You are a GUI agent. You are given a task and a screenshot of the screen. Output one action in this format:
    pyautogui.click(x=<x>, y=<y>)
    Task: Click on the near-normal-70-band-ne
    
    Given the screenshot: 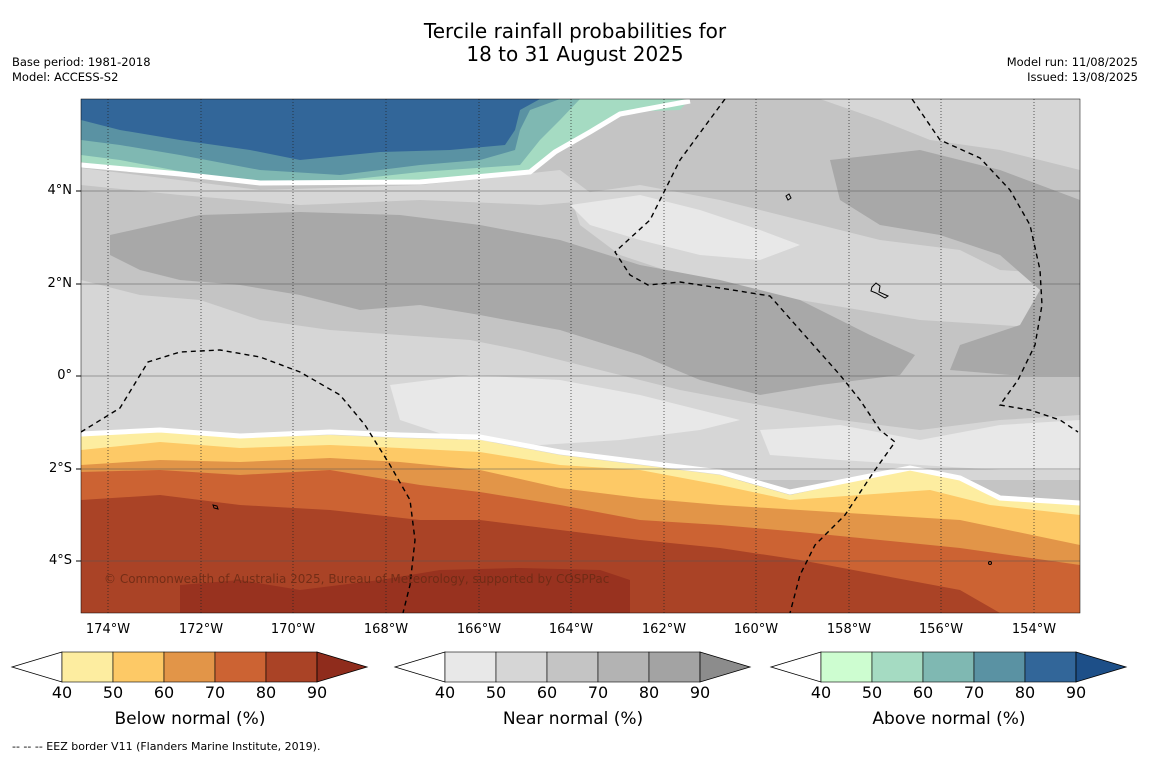 What is the action you would take?
    pyautogui.click(x=955, y=262)
    